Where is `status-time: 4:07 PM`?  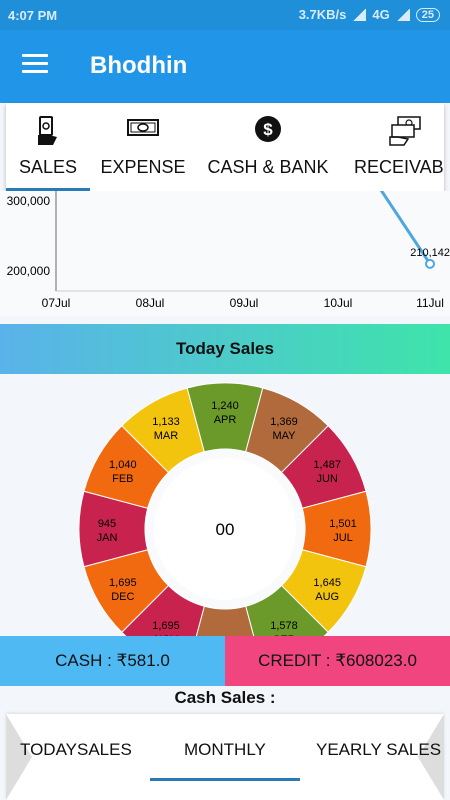
status-time: 4:07 PM is located at coordinates (33, 15).